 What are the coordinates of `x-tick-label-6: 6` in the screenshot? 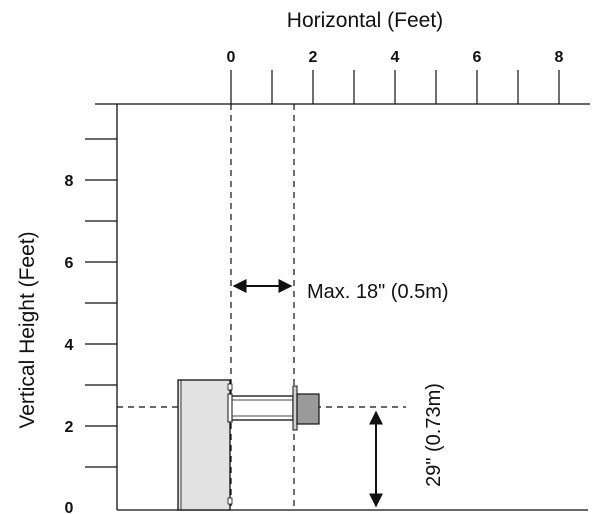 It's located at (477, 57).